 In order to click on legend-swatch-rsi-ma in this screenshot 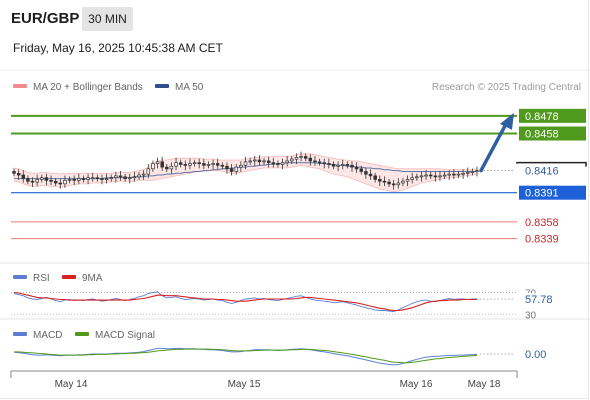, I will do `click(69, 277)`.